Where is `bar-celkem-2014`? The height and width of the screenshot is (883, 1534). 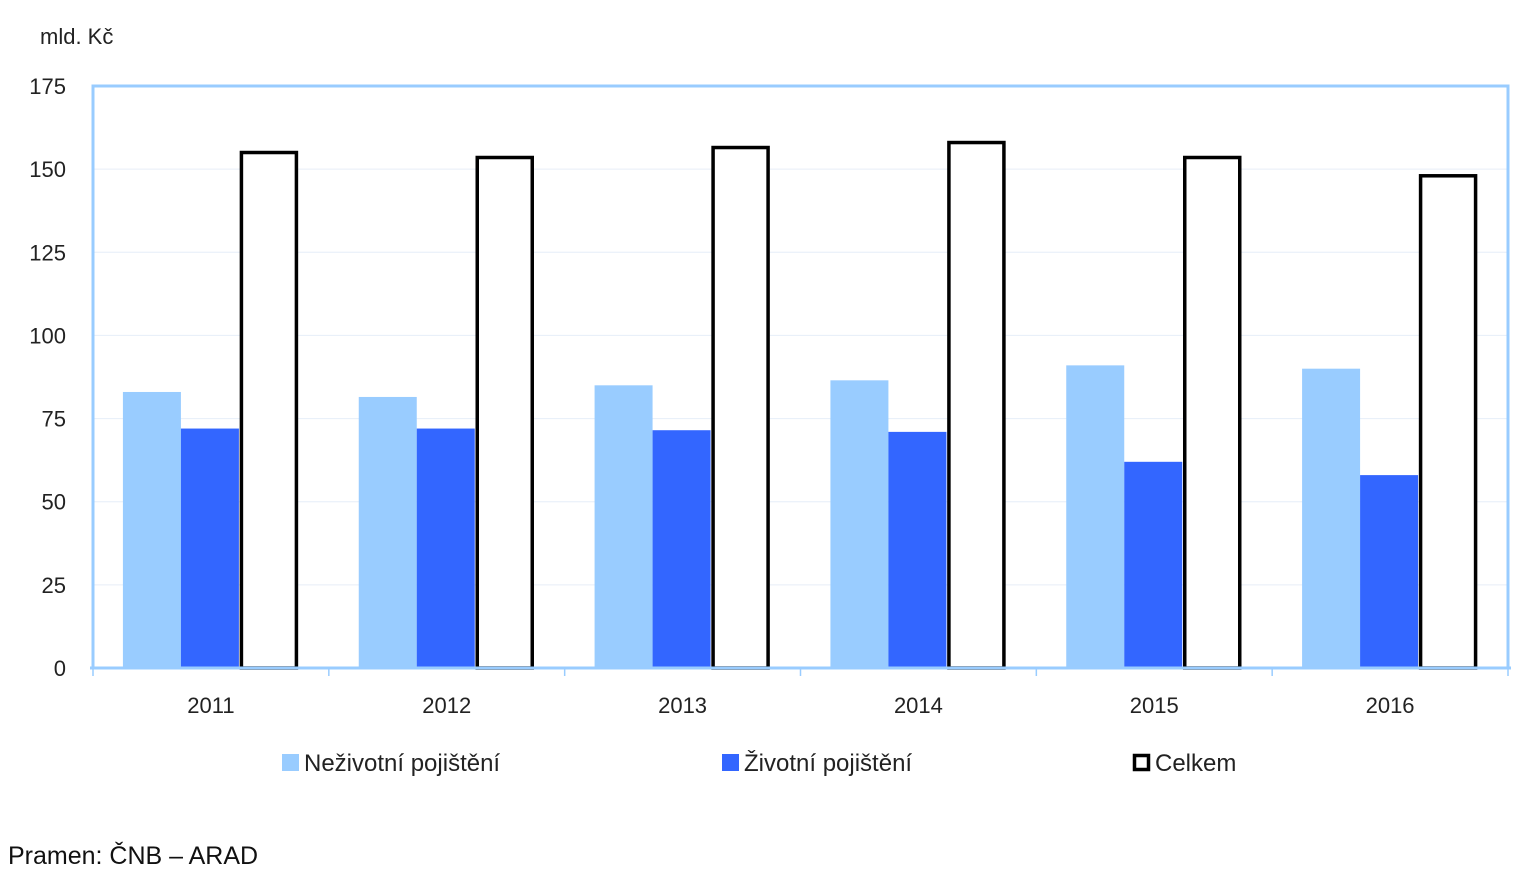 bar-celkem-2014 is located at coordinates (976, 405).